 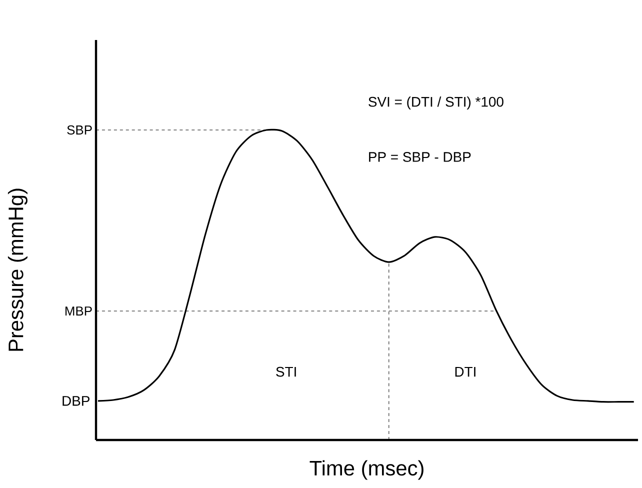 What do you see at coordinates (76, 401) in the screenshot?
I see `text: DBP` at bounding box center [76, 401].